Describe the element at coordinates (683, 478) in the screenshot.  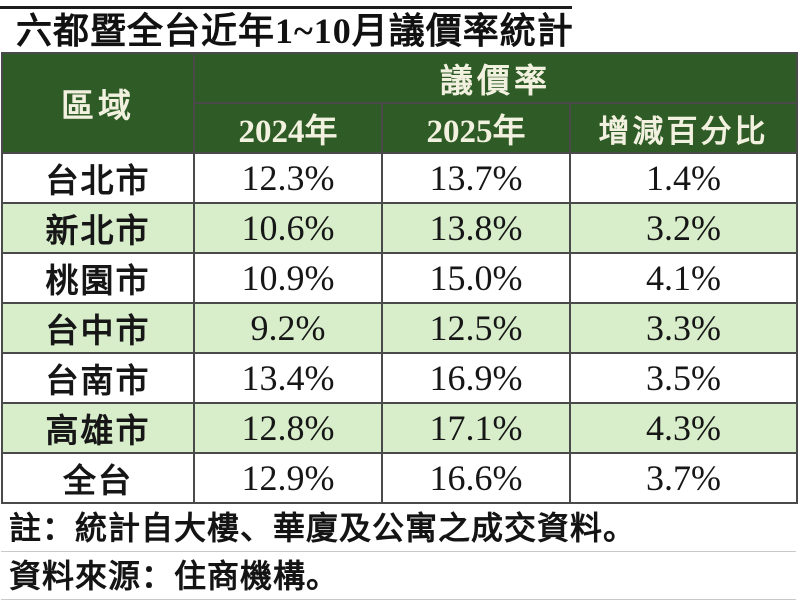
I see `diff-cell: 3.7%` at that location.